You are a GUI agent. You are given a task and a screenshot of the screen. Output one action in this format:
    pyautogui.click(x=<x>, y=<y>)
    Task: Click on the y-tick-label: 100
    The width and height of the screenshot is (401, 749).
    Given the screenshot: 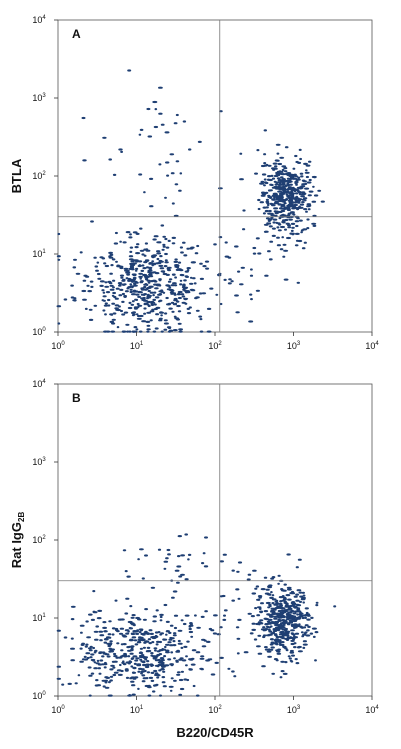 What is the action you would take?
    pyautogui.click(x=39, y=332)
    